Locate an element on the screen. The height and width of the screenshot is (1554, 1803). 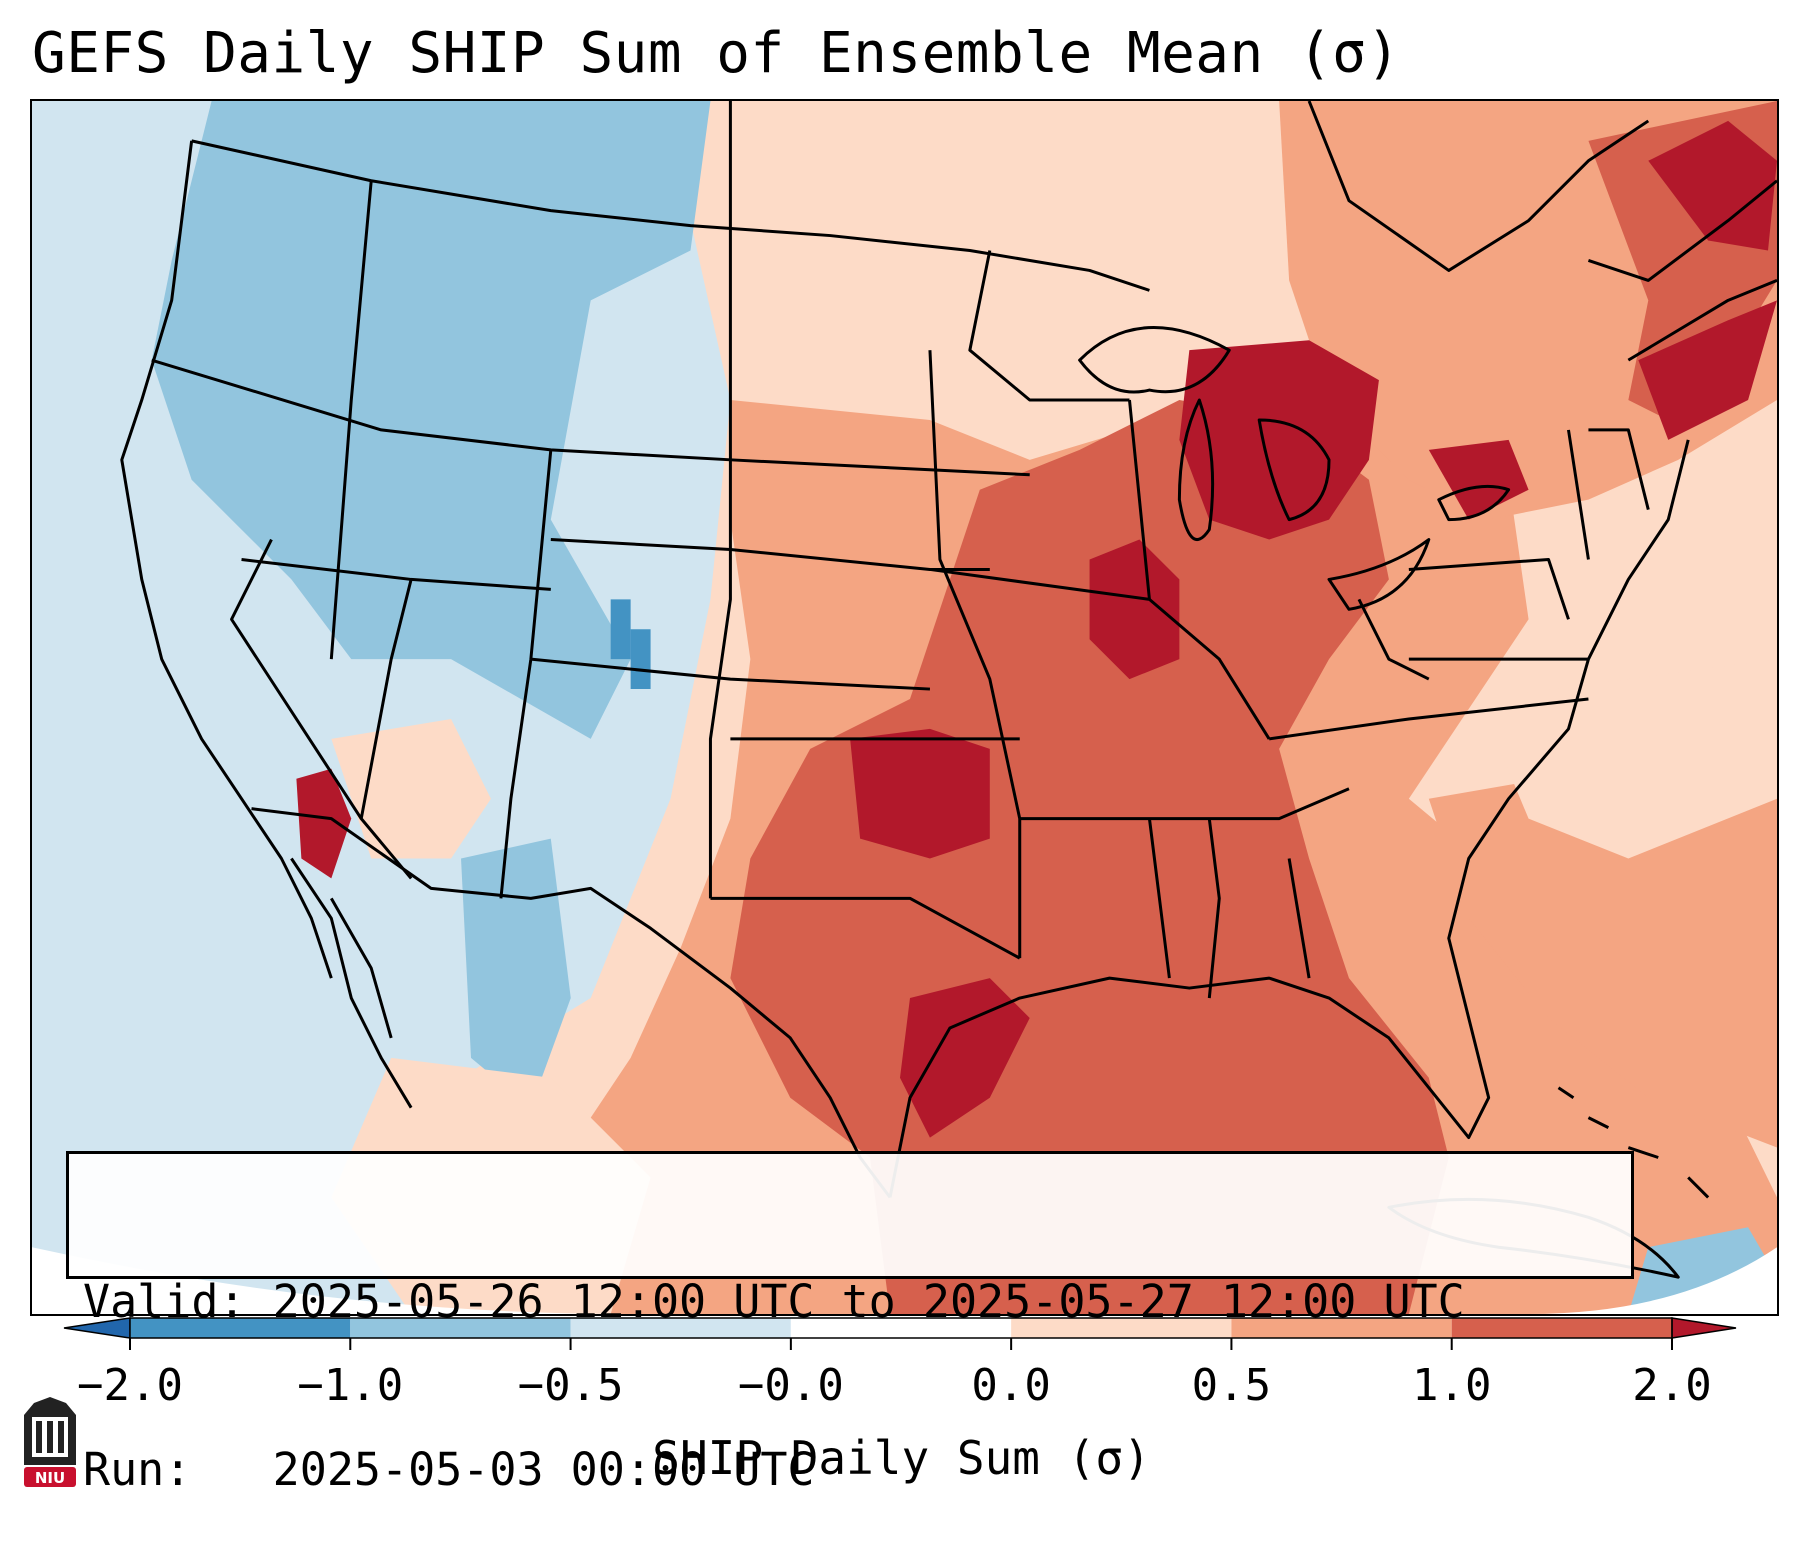
colorbar-extend-low is located at coordinates (97, 1328).